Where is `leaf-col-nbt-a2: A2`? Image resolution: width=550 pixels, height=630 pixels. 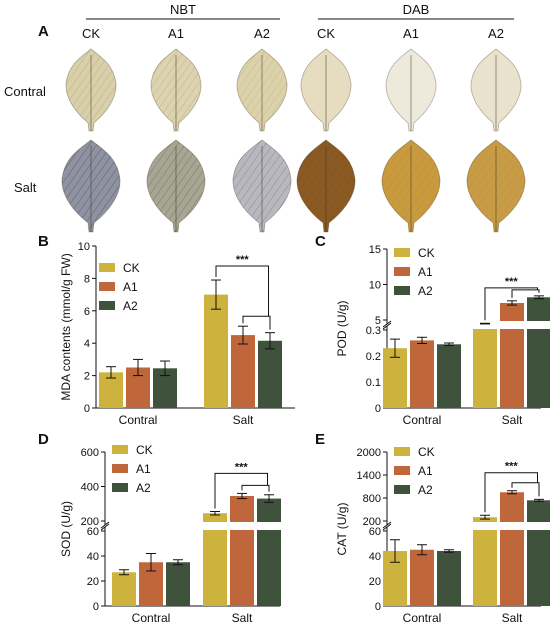
leaf-col-nbt-a2: A2 is located at coordinates (262, 33).